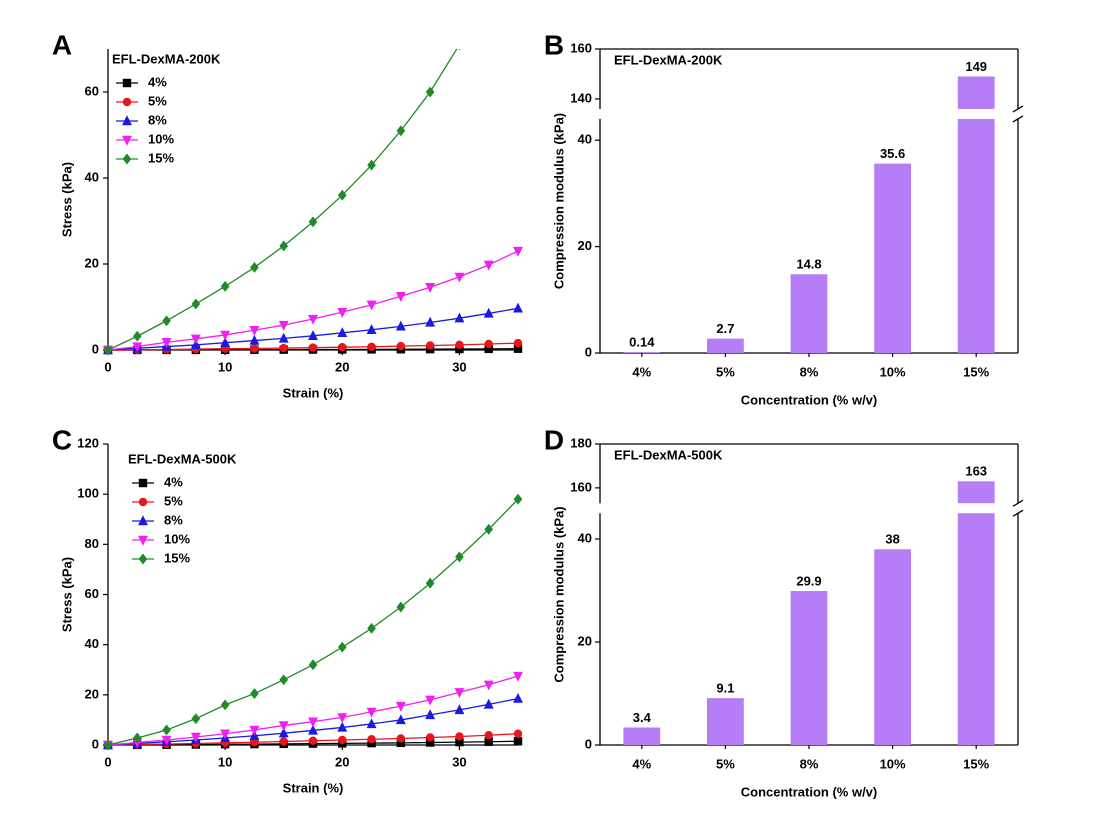  Describe the element at coordinates (177, 538) in the screenshot. I see `legend-label: 10%` at that location.